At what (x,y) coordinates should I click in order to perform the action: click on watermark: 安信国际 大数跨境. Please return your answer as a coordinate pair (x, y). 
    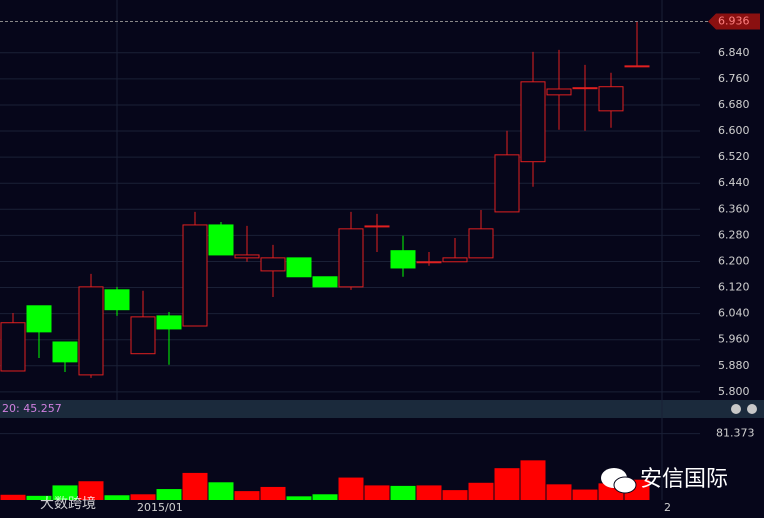
    Looking at the image, I should click on (384, 489).